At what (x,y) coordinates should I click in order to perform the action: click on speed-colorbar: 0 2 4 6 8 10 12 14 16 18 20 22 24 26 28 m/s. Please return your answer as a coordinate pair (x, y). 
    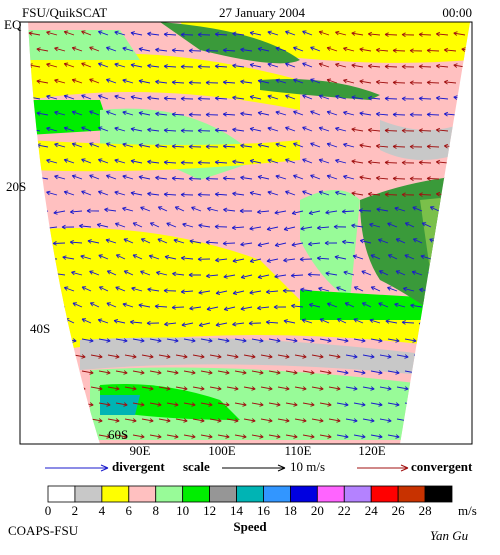
    Looking at the image, I should click on (261, 501).